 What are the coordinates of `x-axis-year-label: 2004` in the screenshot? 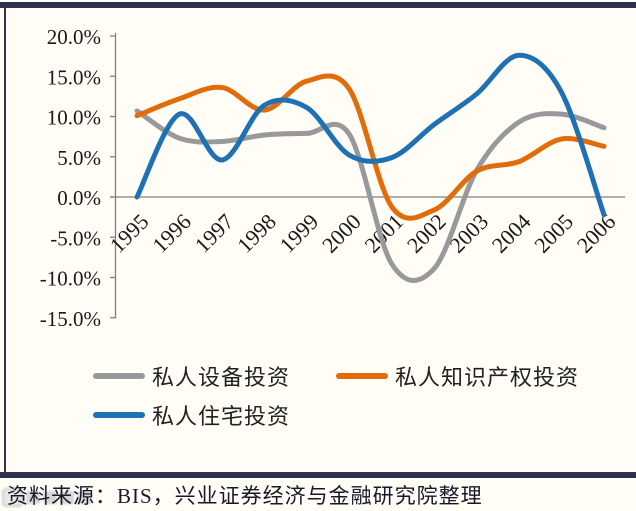 It's located at (511, 233).